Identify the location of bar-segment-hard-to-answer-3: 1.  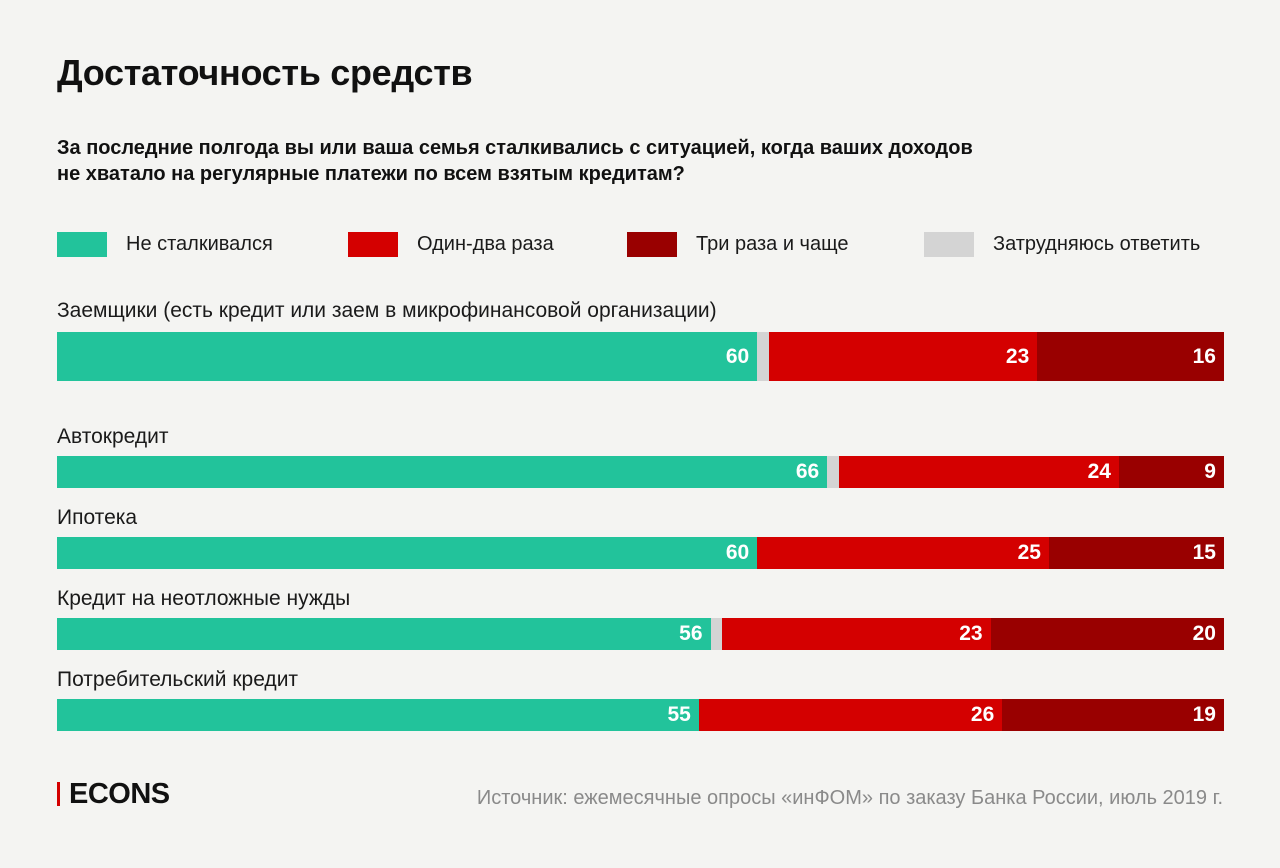
(724, 634).